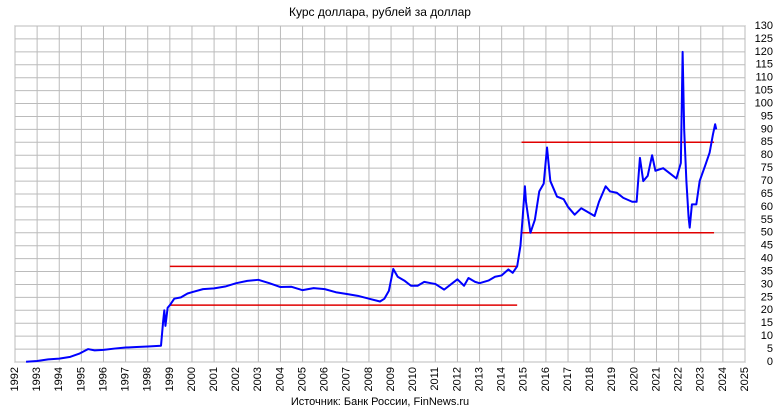 This screenshot has height=417, width=780. What do you see at coordinates (764, 26) in the screenshot?
I see `y-tick-label: 130` at bounding box center [764, 26].